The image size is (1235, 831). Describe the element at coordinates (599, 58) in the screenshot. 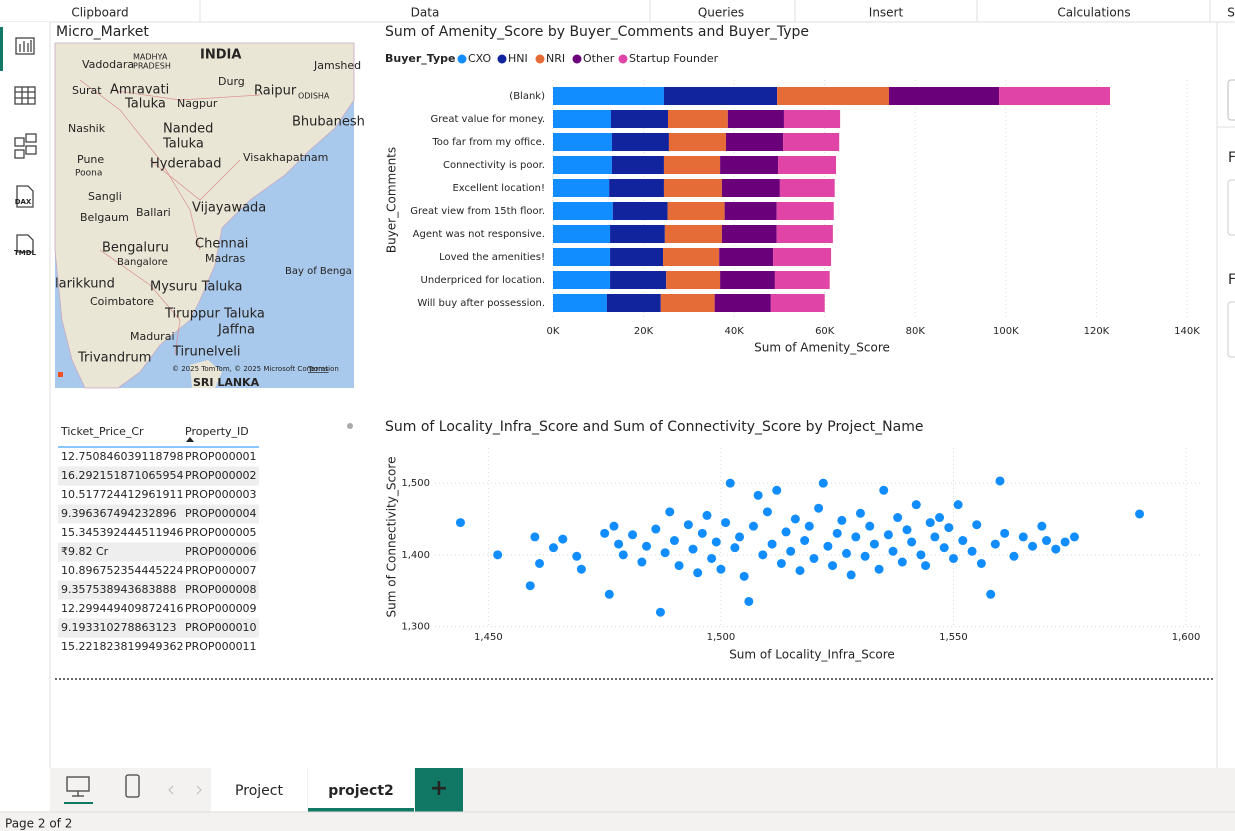

I see `legend-label: Other` at that location.